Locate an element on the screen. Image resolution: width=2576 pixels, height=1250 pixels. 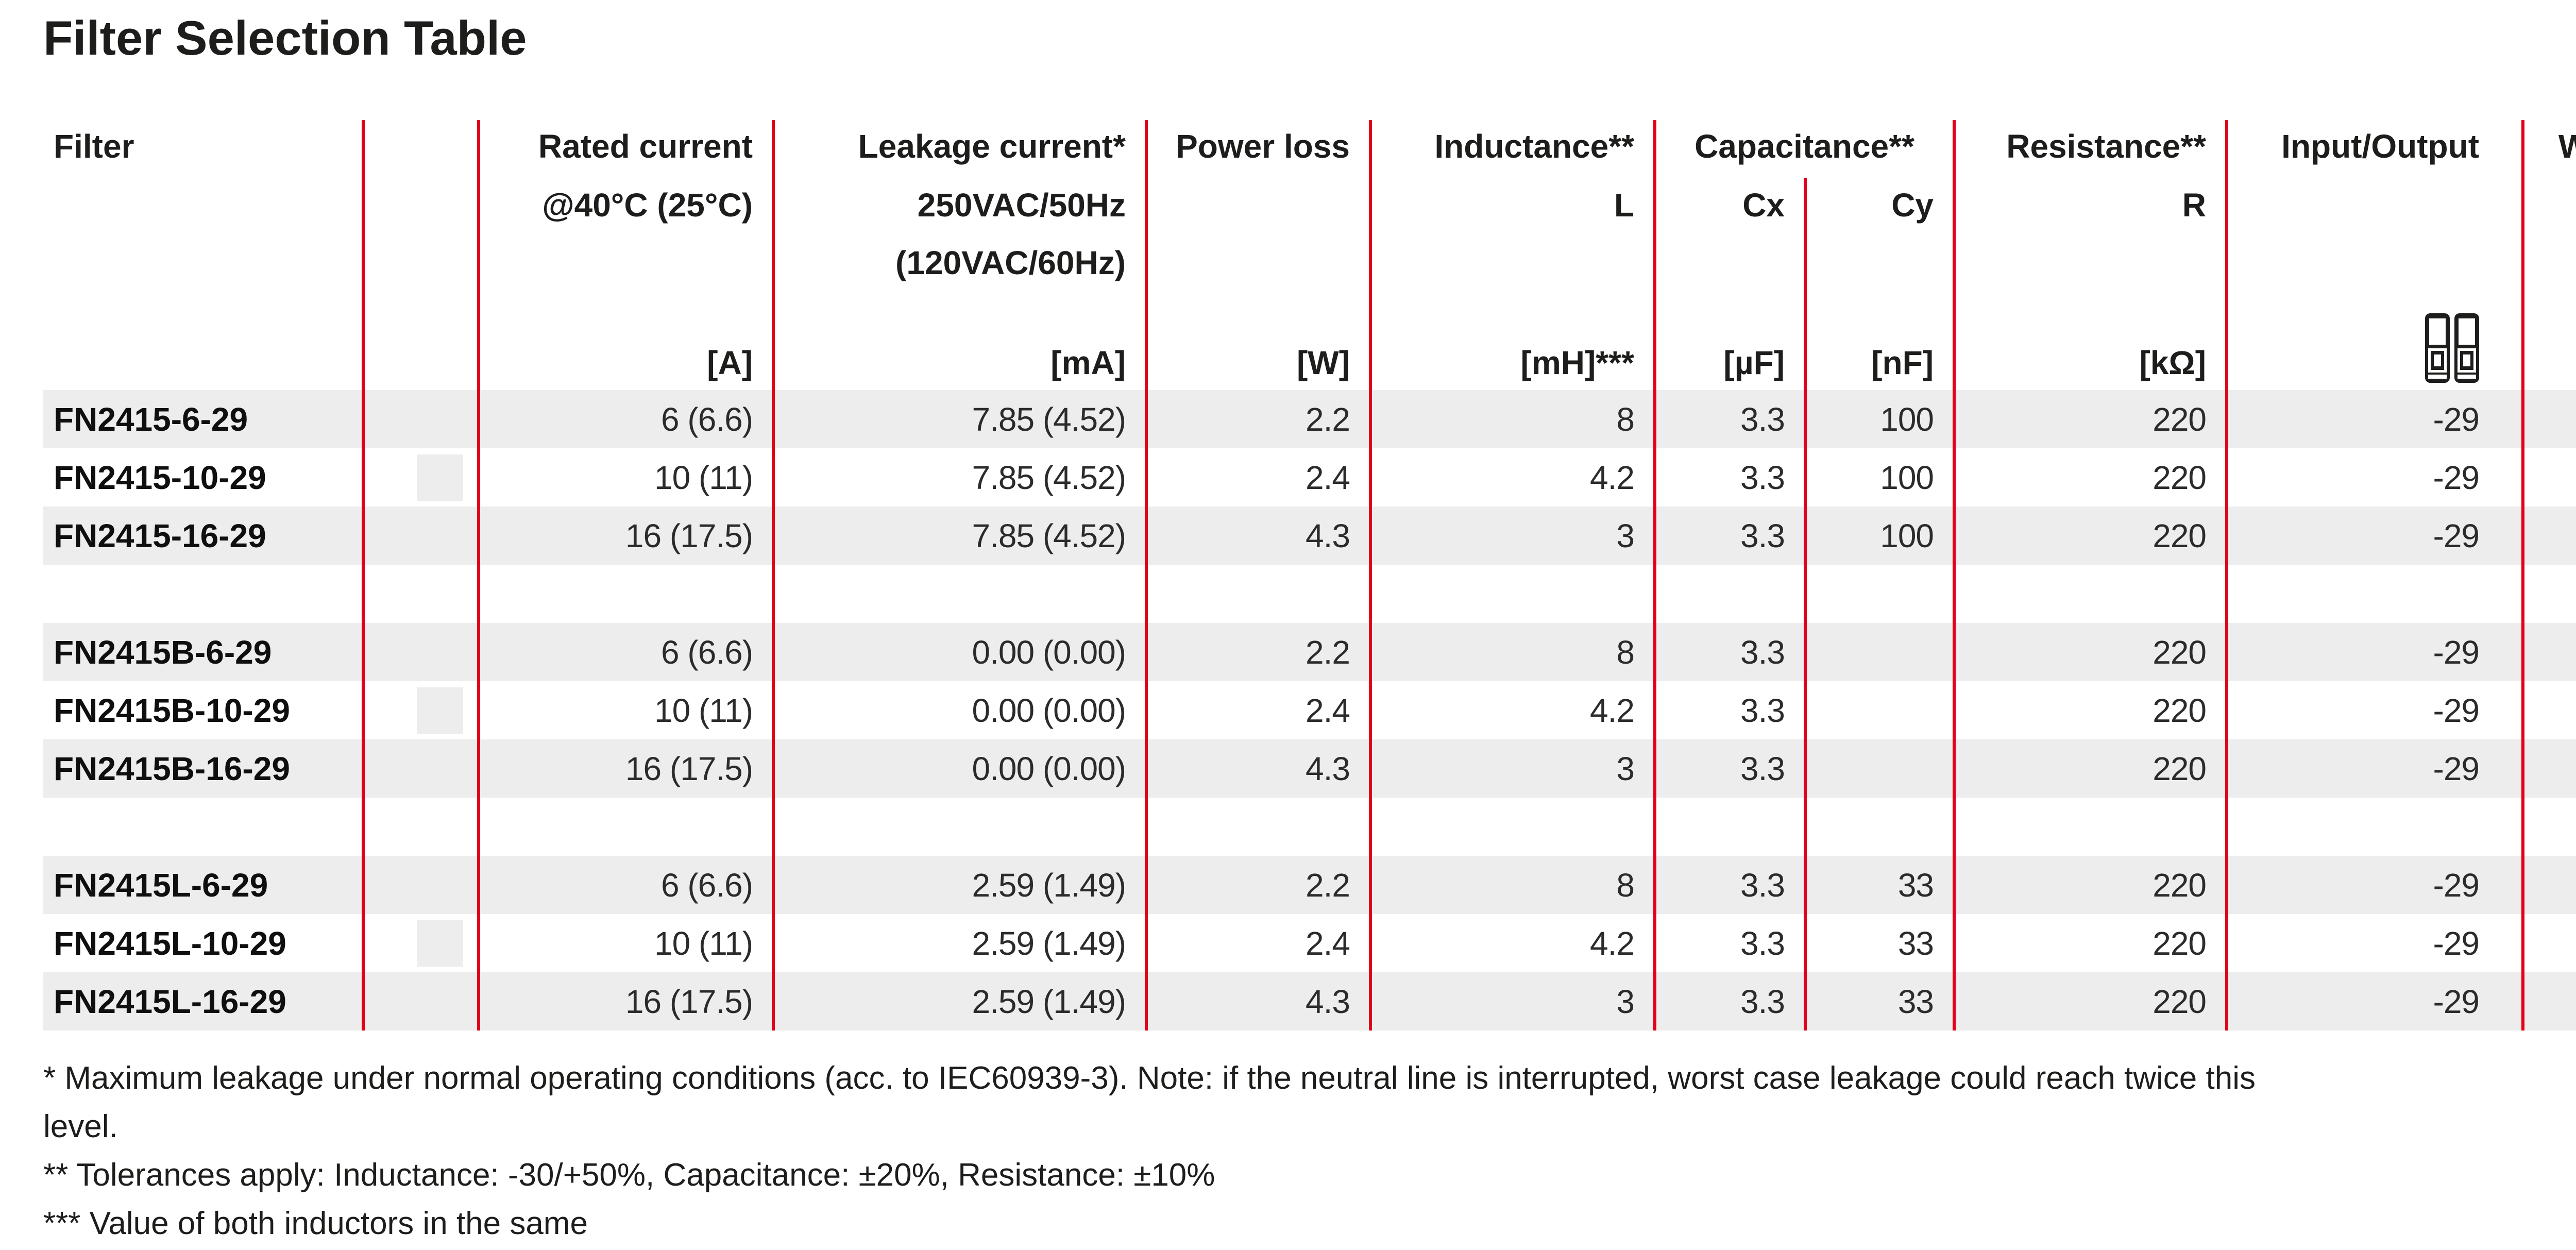
filter-name-cell: FN2415-10-29 is located at coordinates (160, 477).